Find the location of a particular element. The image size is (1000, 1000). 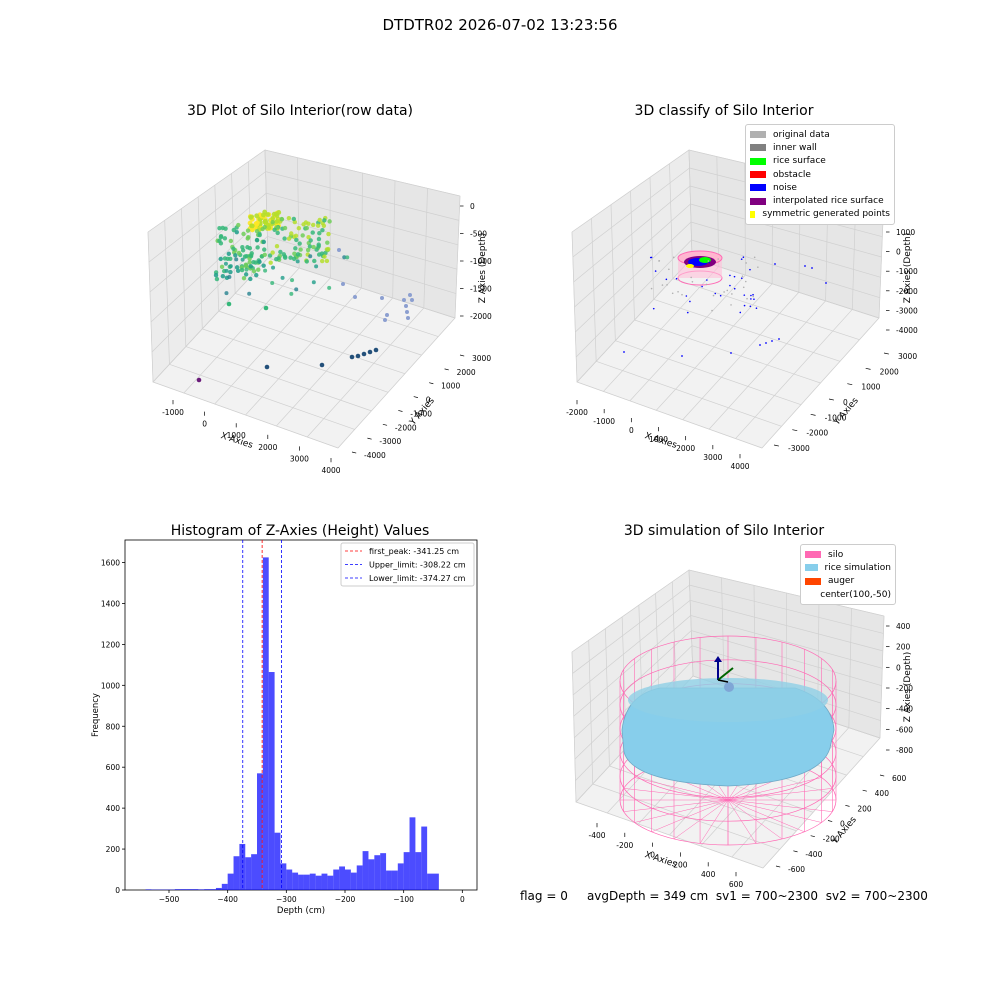

p4-x-tick-label: 400 is located at coordinates (708, 874).